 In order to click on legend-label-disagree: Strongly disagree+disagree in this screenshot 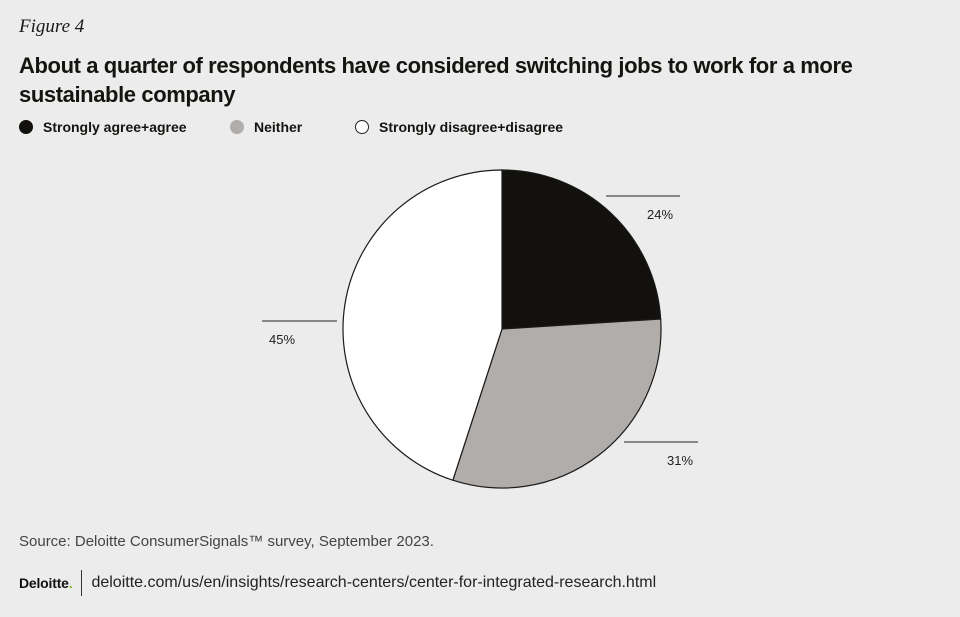, I will do `click(471, 127)`.